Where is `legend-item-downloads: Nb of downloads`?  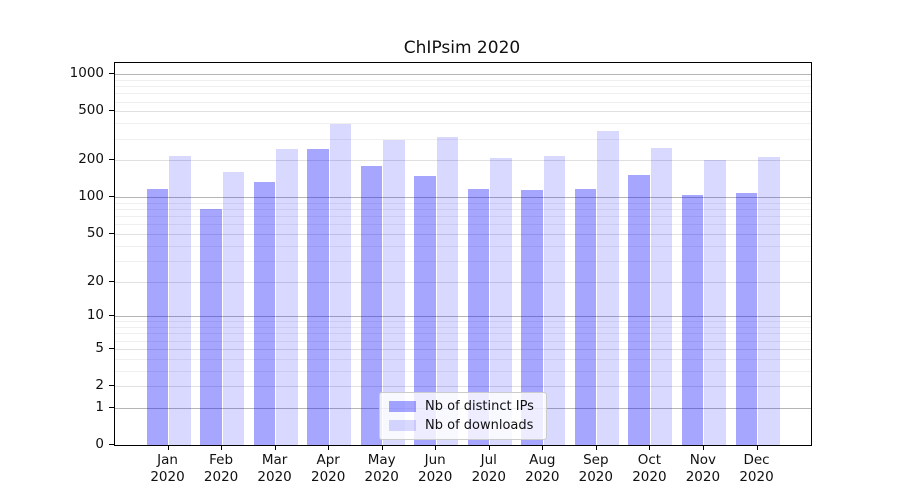
legend-item-downloads: Nb of downloads is located at coordinates (461, 425).